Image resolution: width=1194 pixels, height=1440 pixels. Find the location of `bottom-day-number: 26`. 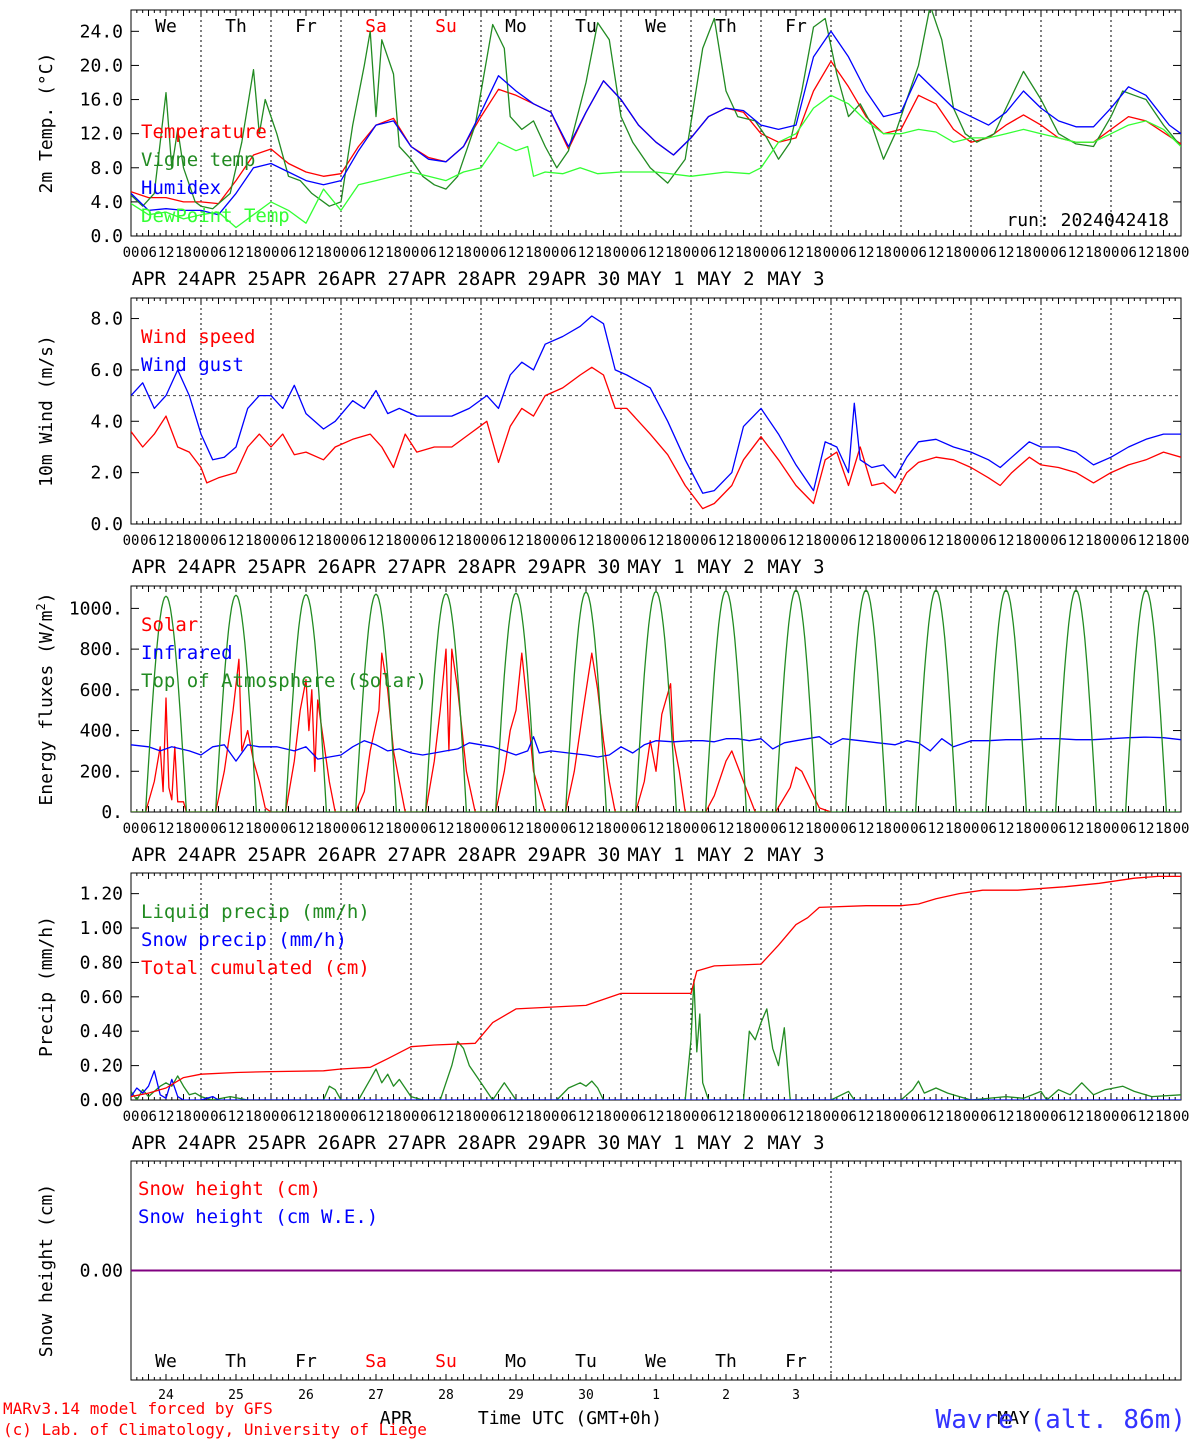

bottom-day-number: 26 is located at coordinates (306, 1395).